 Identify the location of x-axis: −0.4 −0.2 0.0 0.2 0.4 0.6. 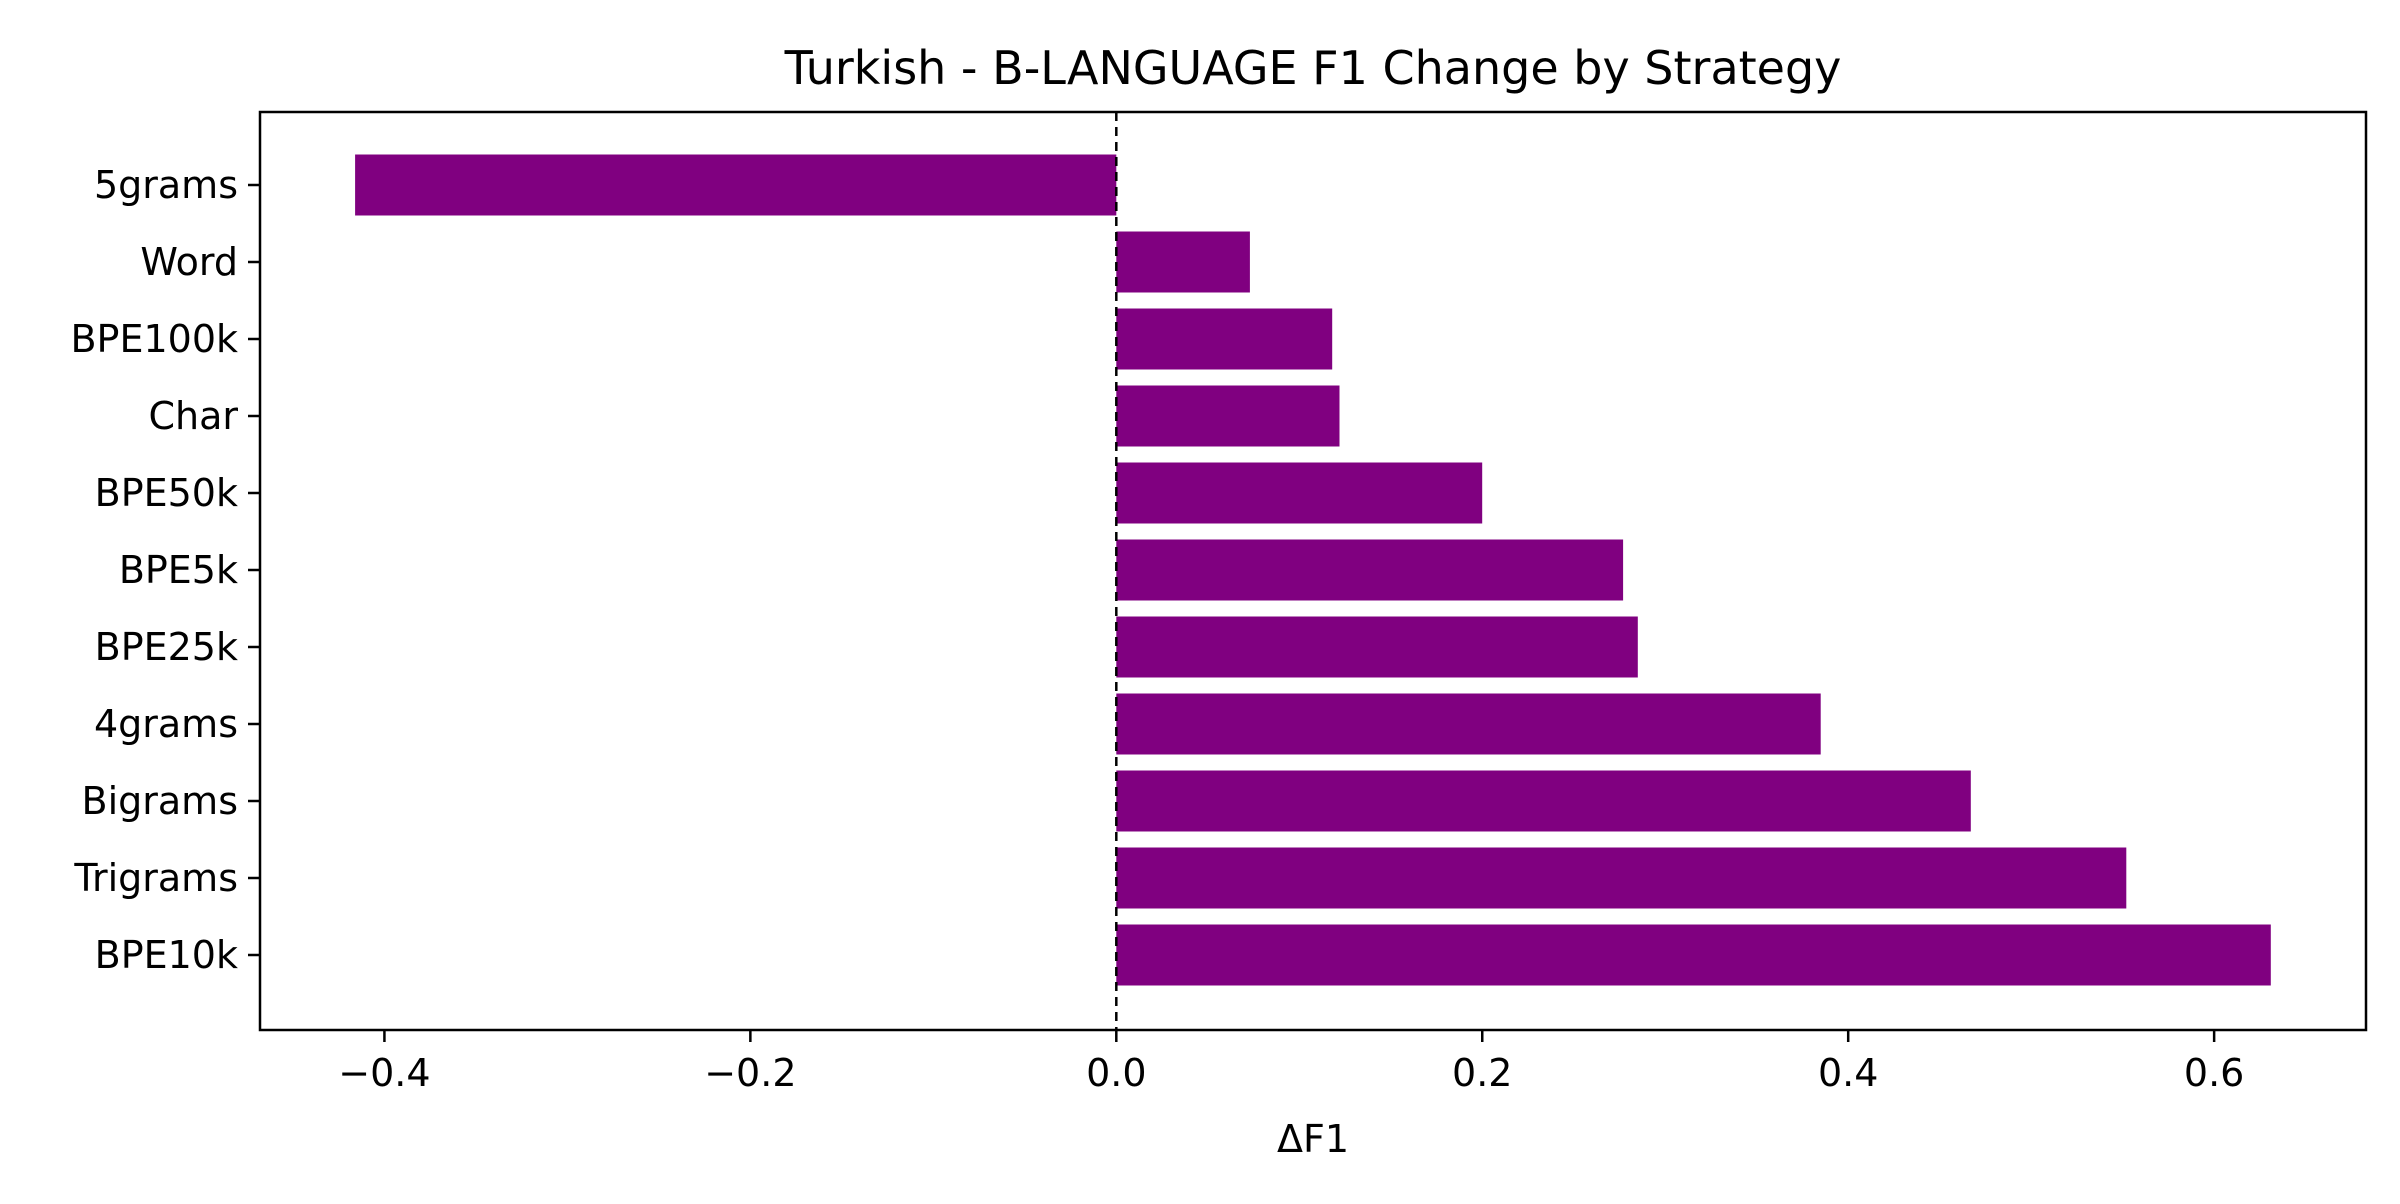
(1291, 1062).